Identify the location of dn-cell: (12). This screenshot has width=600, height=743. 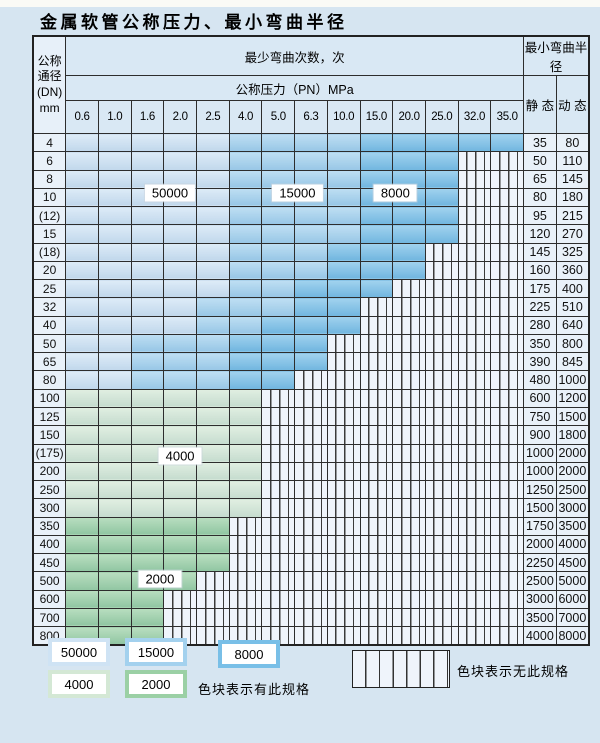
(49, 216).